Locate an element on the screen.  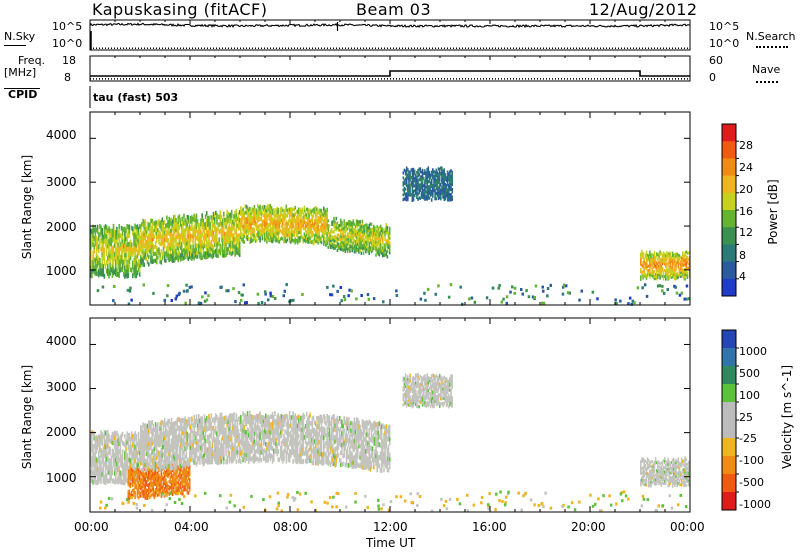
power-speckle is located at coordinates (270, 293).